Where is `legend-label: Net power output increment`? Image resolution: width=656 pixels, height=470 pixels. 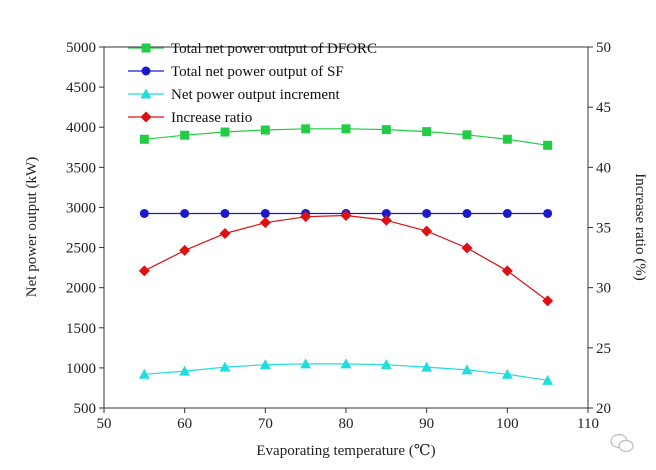
legend-label: Net power output increment is located at coordinates (256, 95).